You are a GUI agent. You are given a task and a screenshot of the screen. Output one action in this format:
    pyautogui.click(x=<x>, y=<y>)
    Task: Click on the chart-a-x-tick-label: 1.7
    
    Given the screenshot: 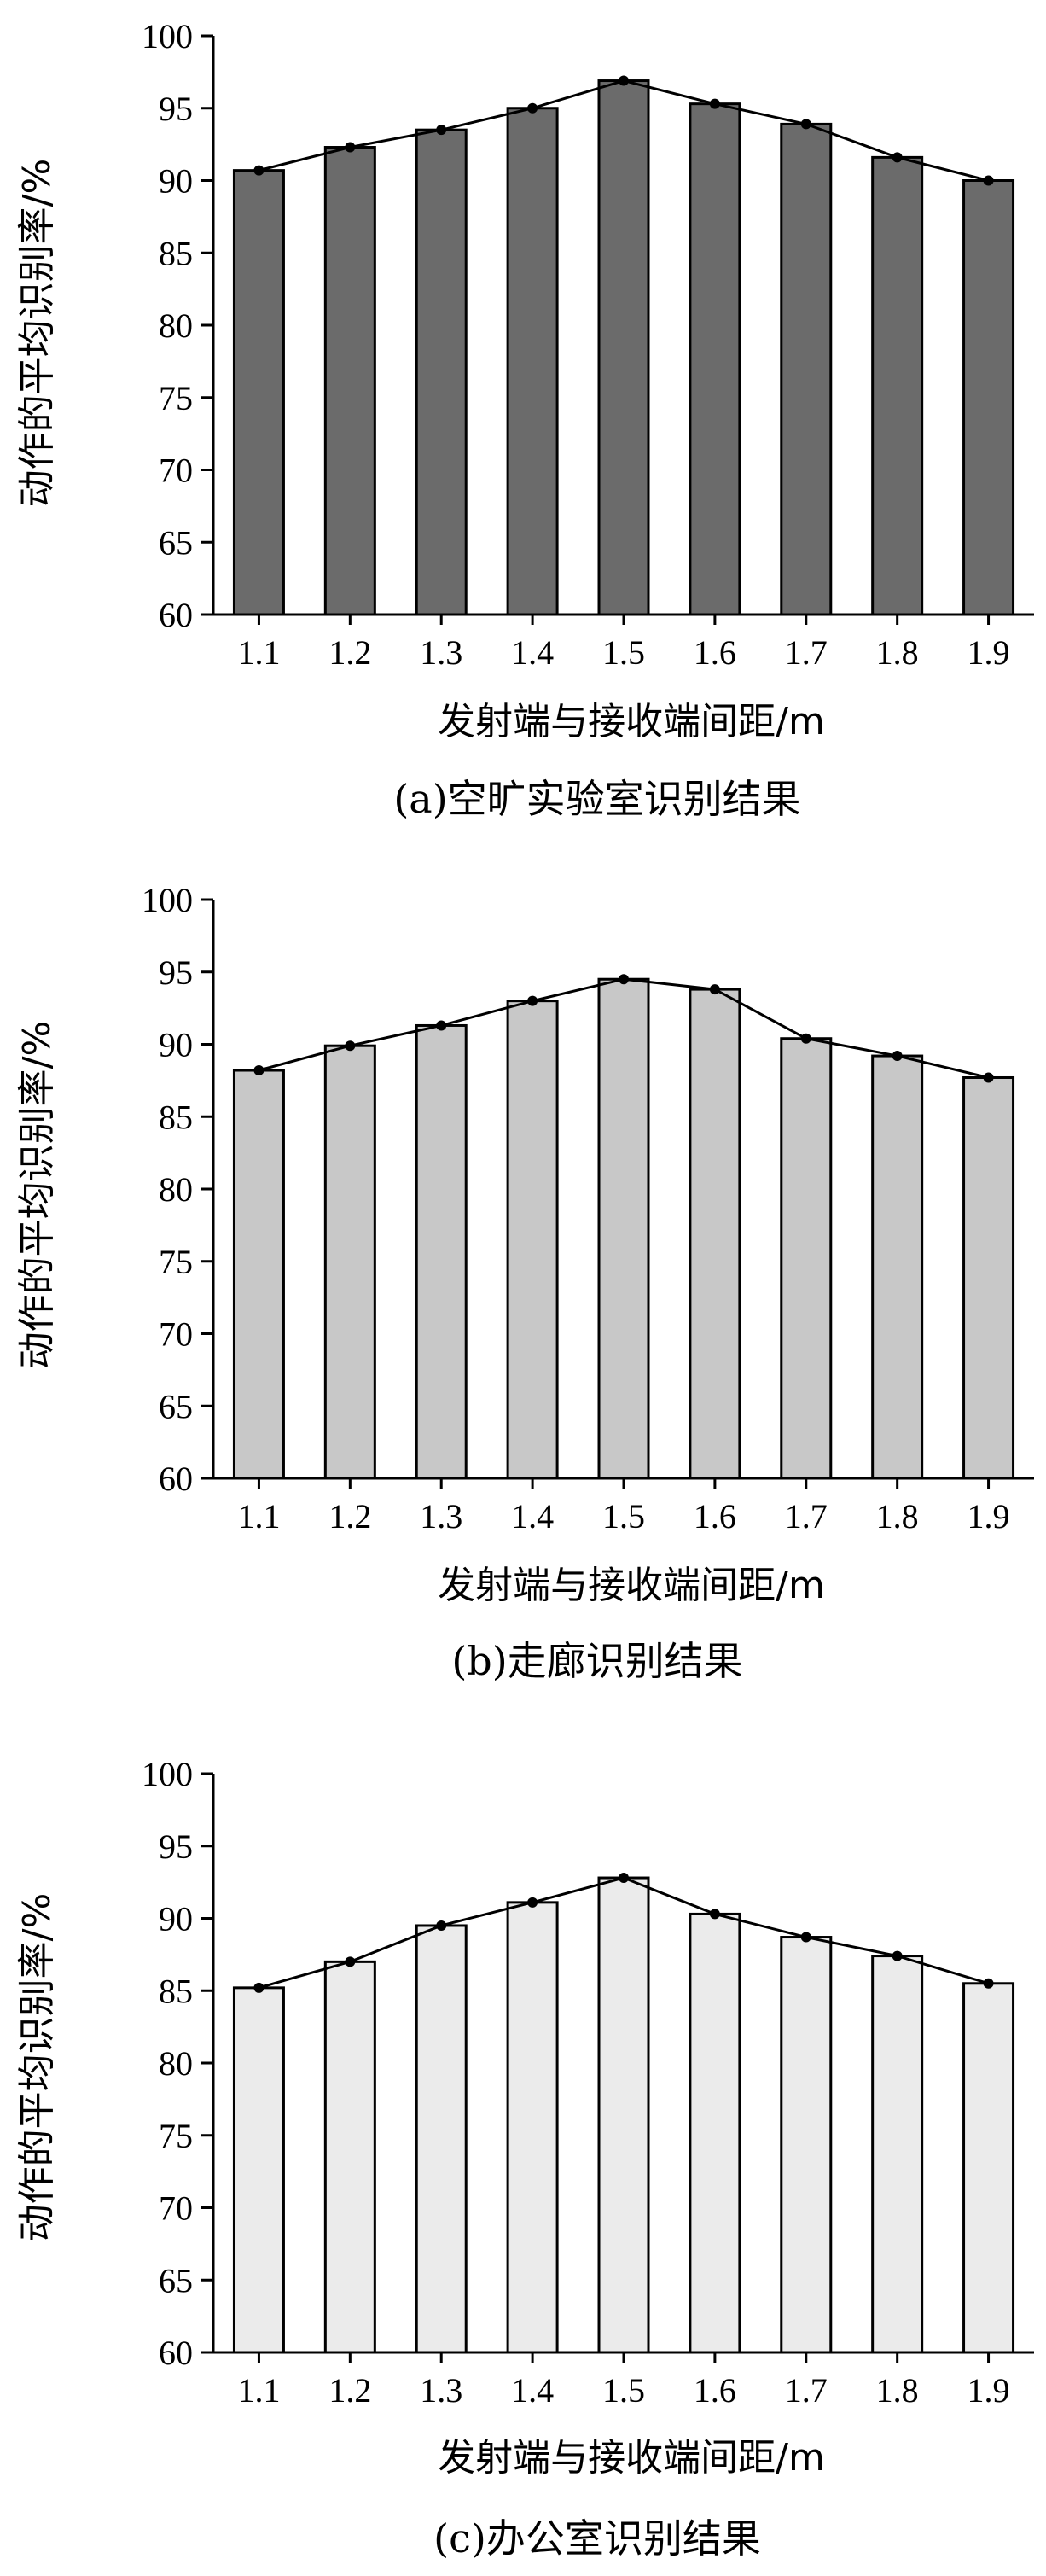 What is the action you would take?
    pyautogui.click(x=806, y=652)
    